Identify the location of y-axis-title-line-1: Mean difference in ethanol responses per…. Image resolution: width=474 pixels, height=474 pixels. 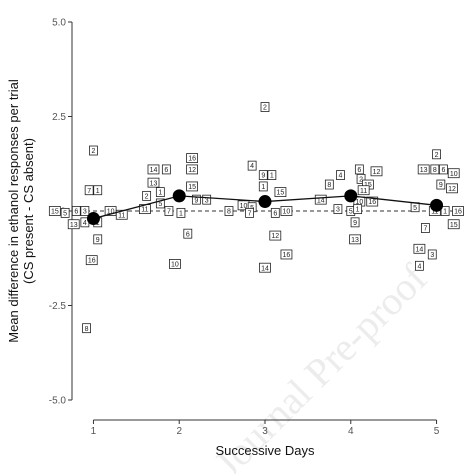
(13, 211).